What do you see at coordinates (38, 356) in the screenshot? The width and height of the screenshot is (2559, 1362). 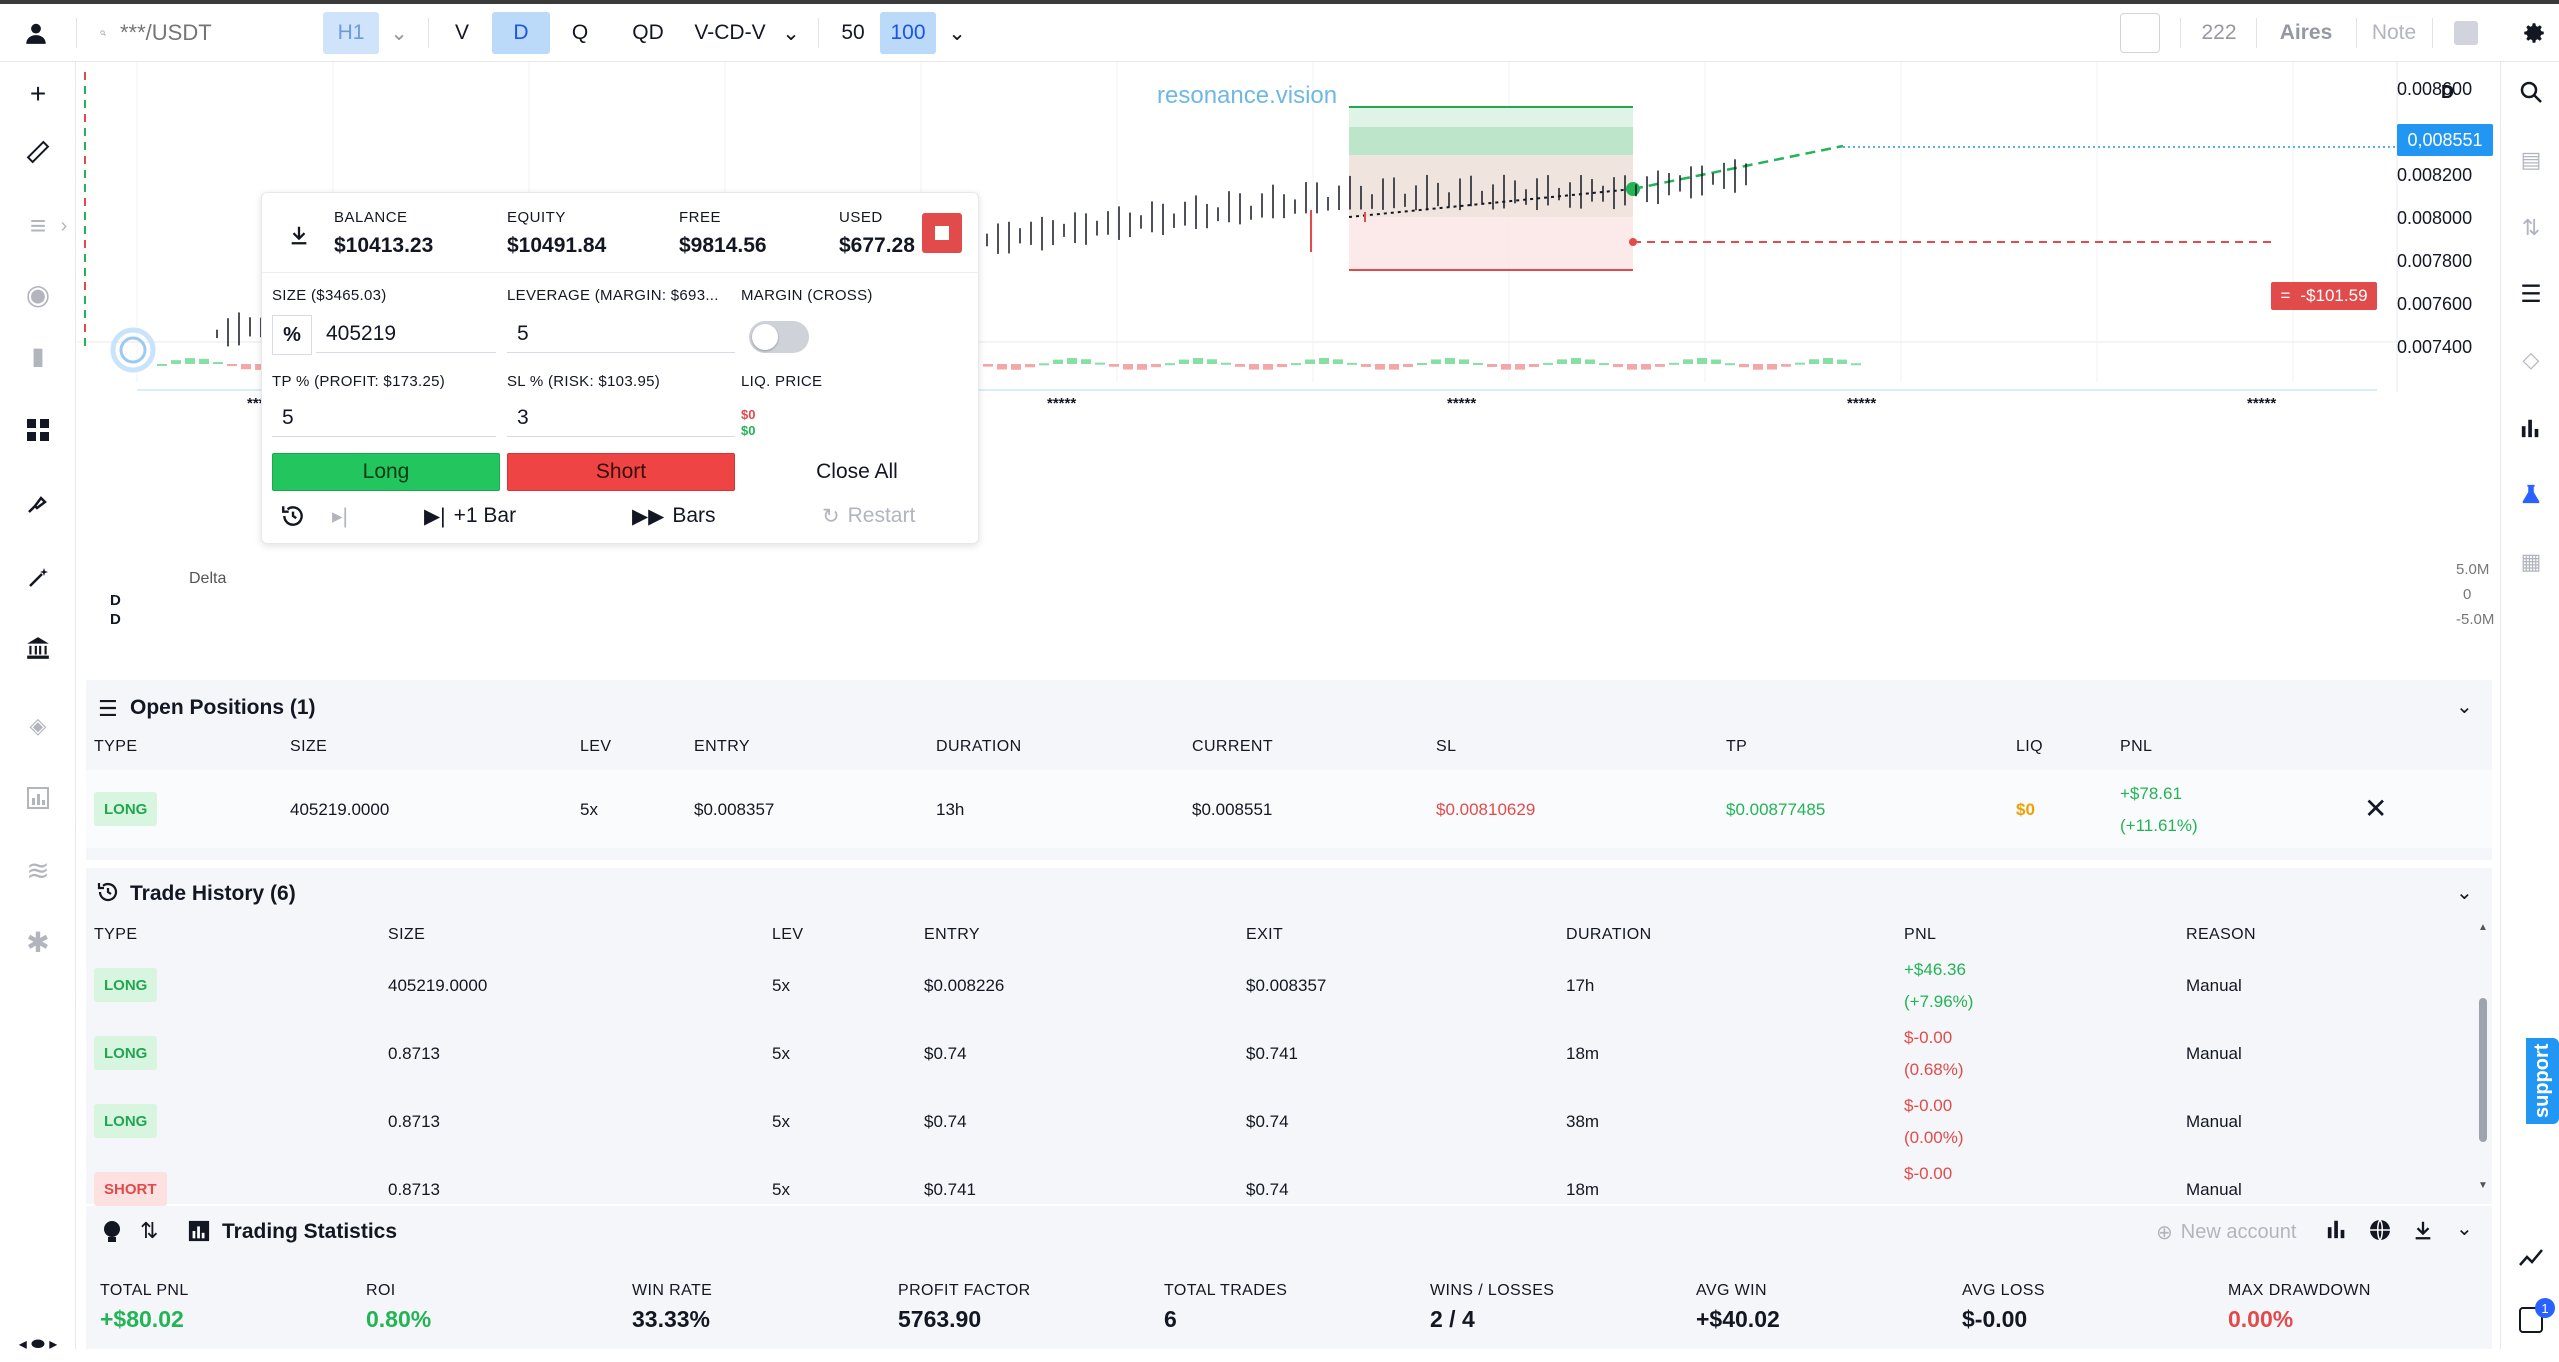 I see `trash-icon: ▮` at bounding box center [38, 356].